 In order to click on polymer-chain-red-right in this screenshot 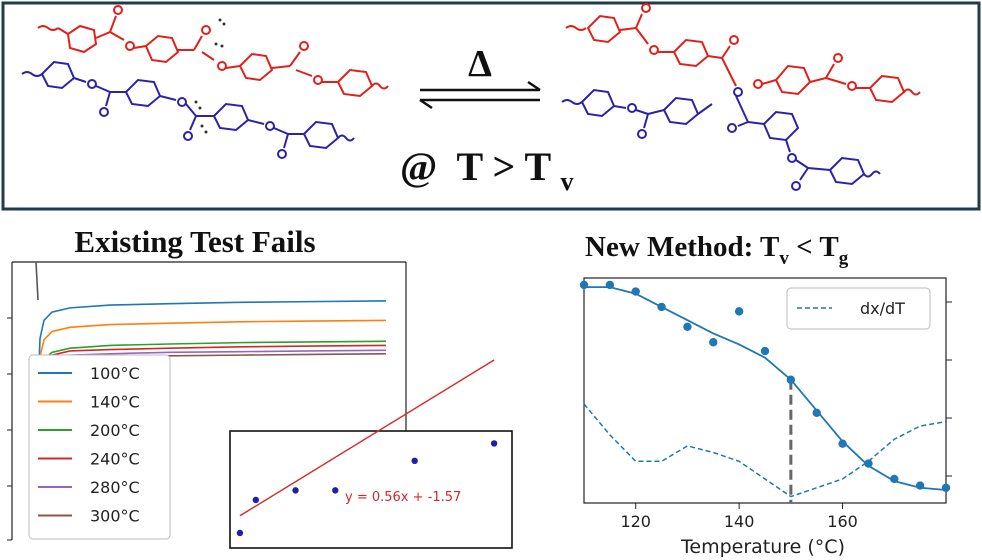, I will do `click(743, 53)`.